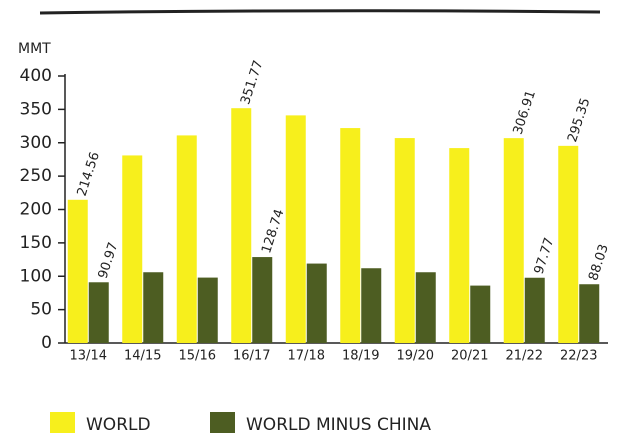  Describe the element at coordinates (118, 424) in the screenshot. I see `legend-label: WORLD` at that location.